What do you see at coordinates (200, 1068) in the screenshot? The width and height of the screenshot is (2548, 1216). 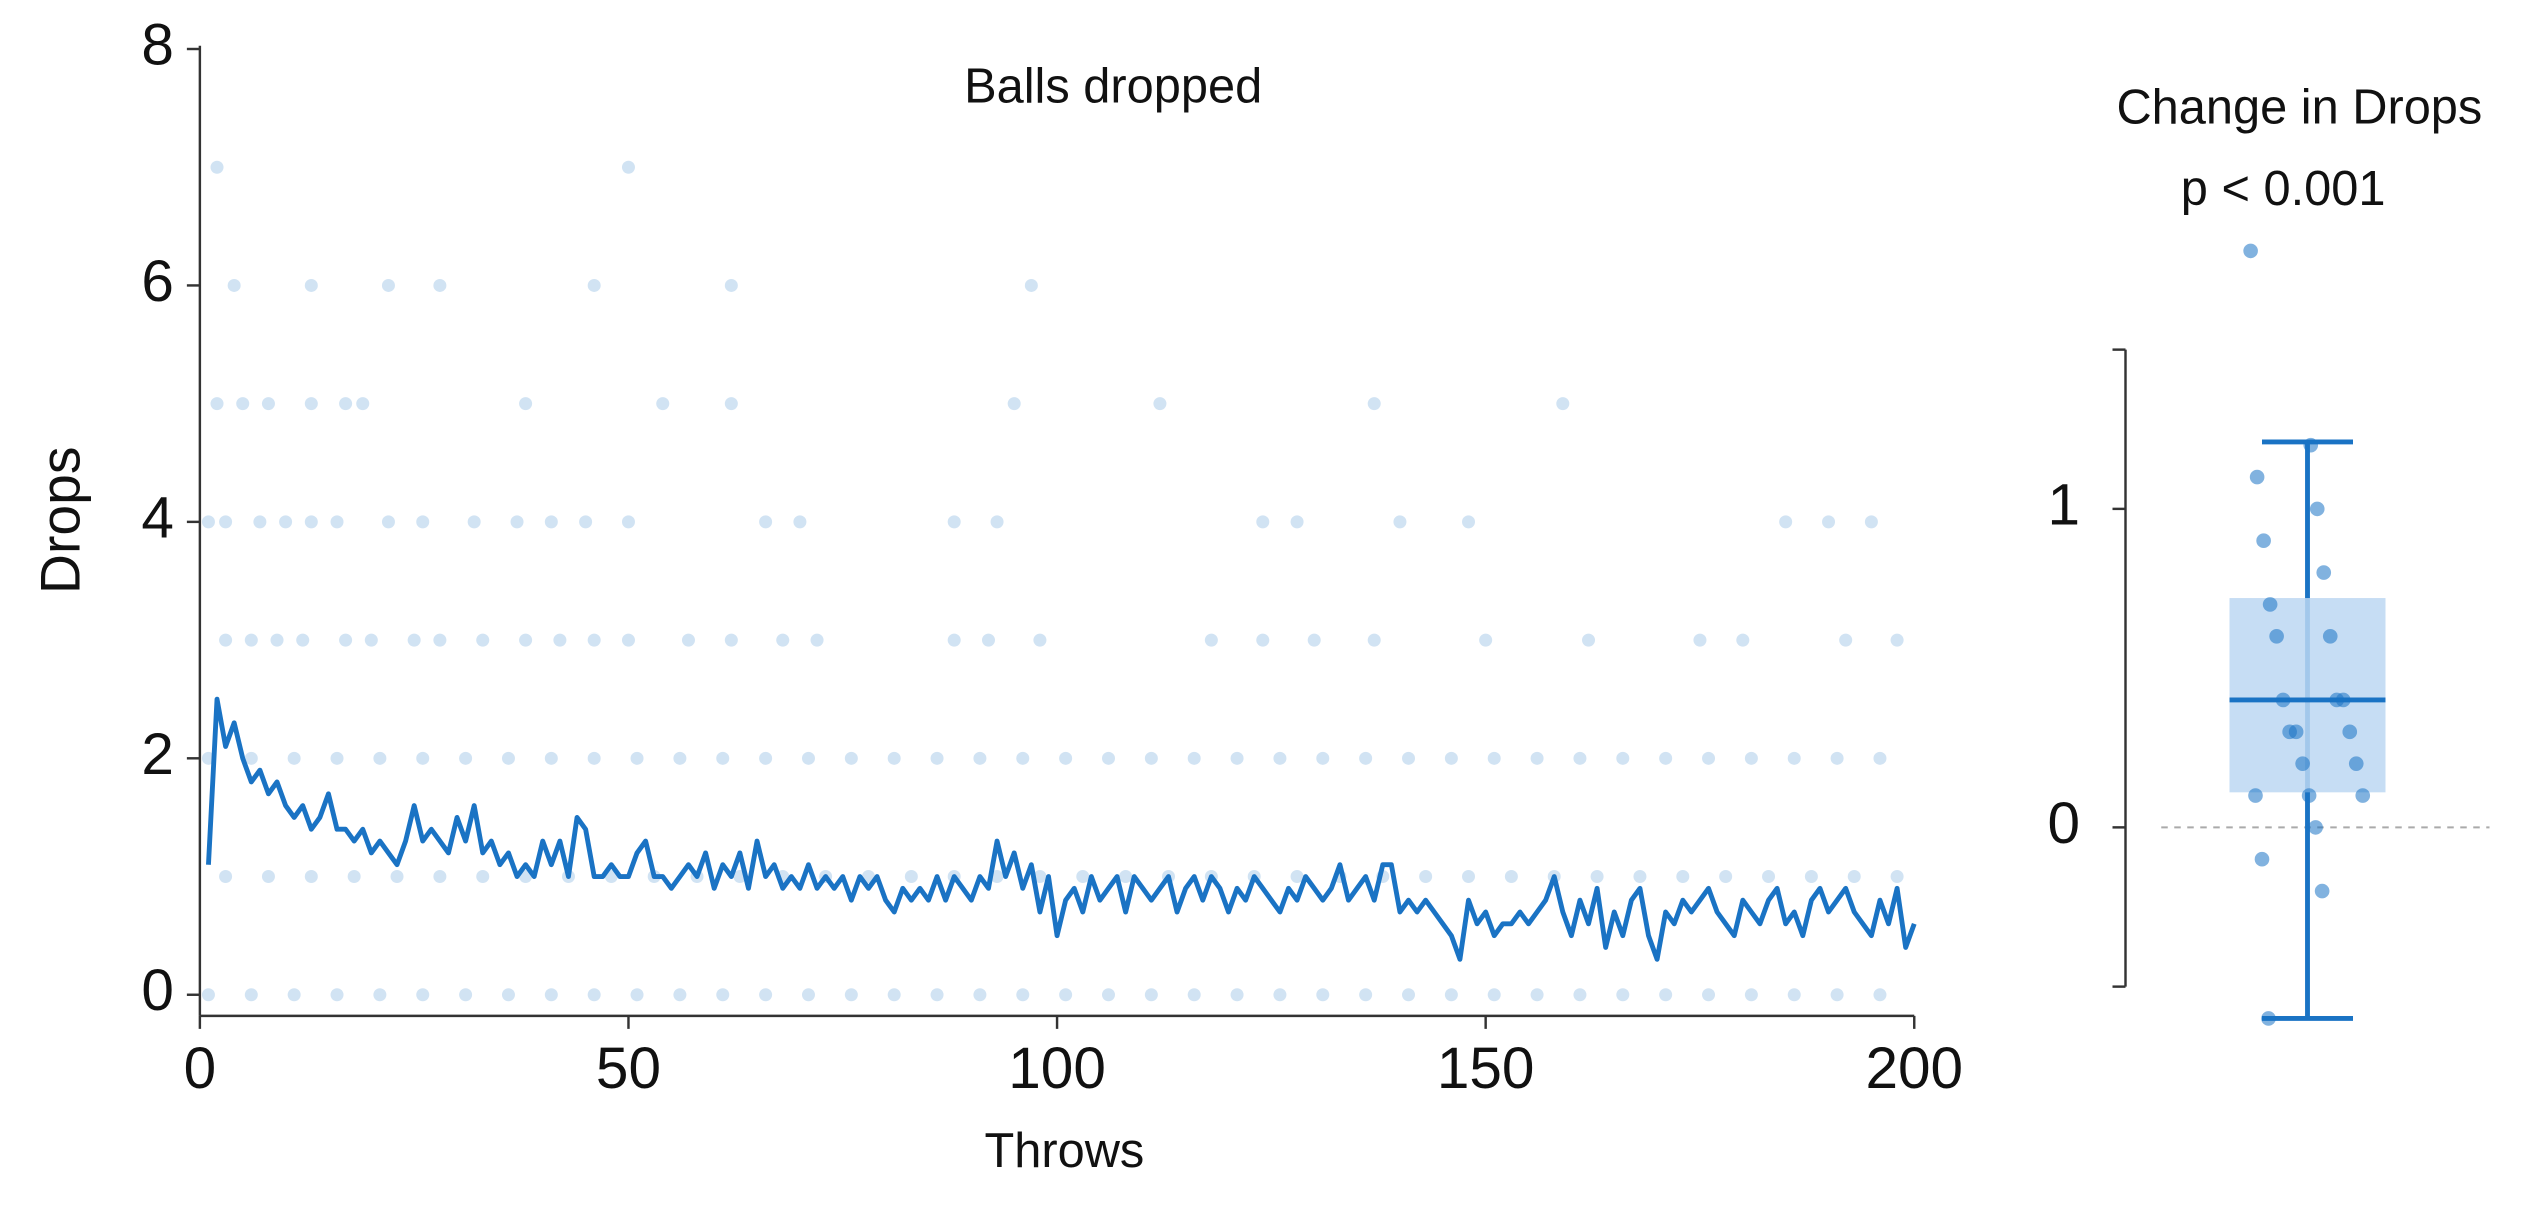 I see `x-tick-label: 0` at bounding box center [200, 1068].